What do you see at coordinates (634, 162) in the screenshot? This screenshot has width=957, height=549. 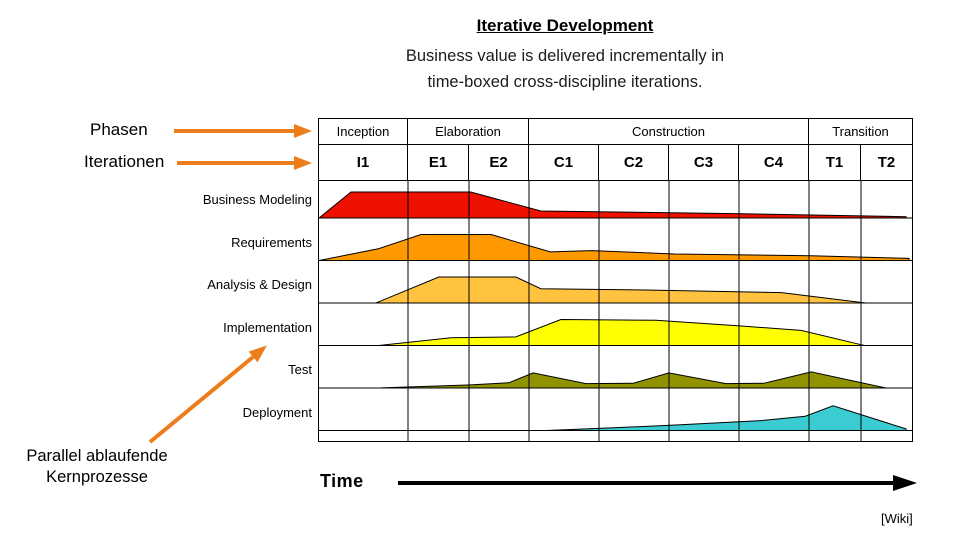 I see `iteration-cell-c2: C2` at bounding box center [634, 162].